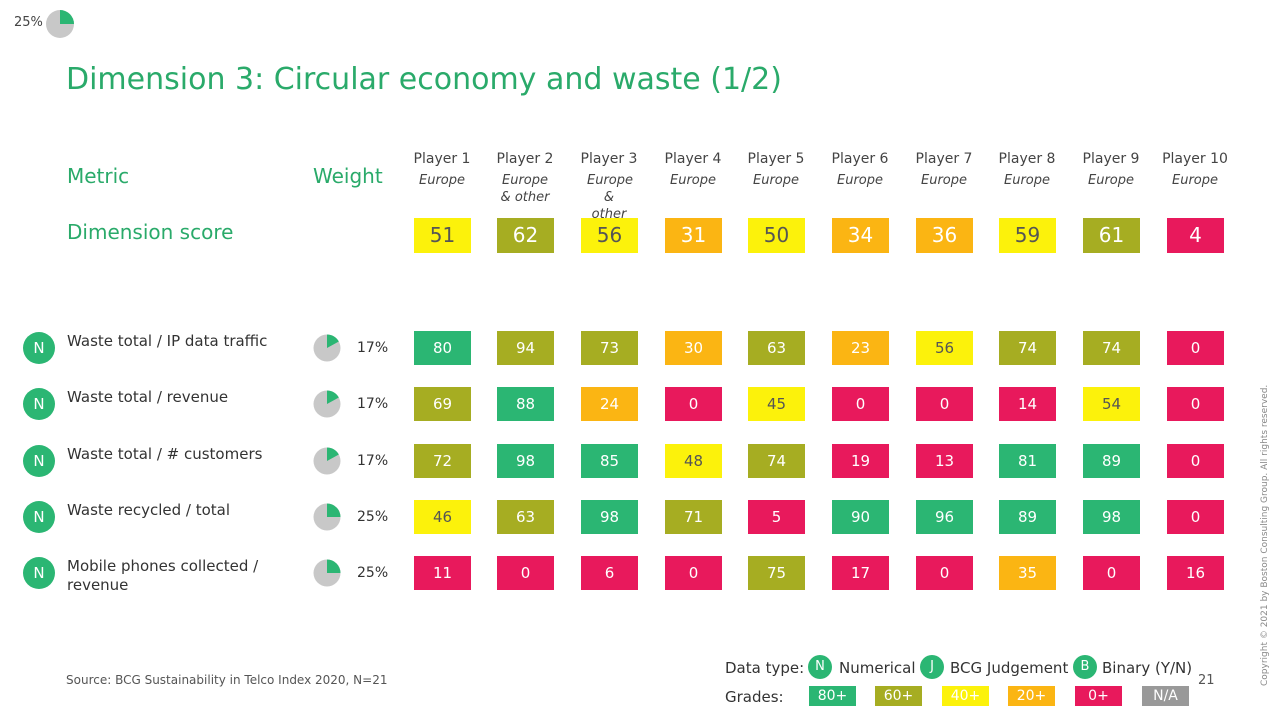 This screenshot has height=720, width=1280. I want to click on dimension-score-cell: 50, so click(776, 235).